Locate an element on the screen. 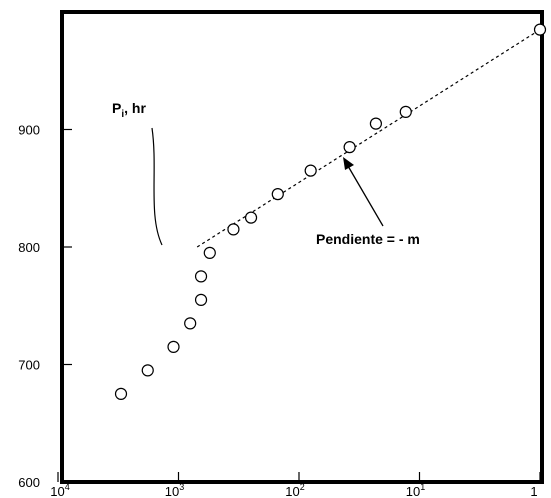  x-tick-label: 10¹ is located at coordinates (415, 490).